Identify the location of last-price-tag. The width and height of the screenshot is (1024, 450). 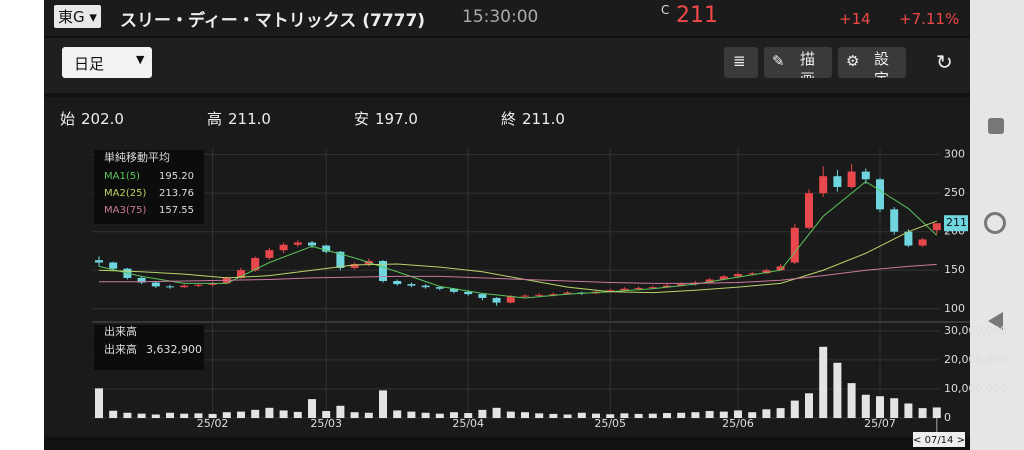
(956, 223).